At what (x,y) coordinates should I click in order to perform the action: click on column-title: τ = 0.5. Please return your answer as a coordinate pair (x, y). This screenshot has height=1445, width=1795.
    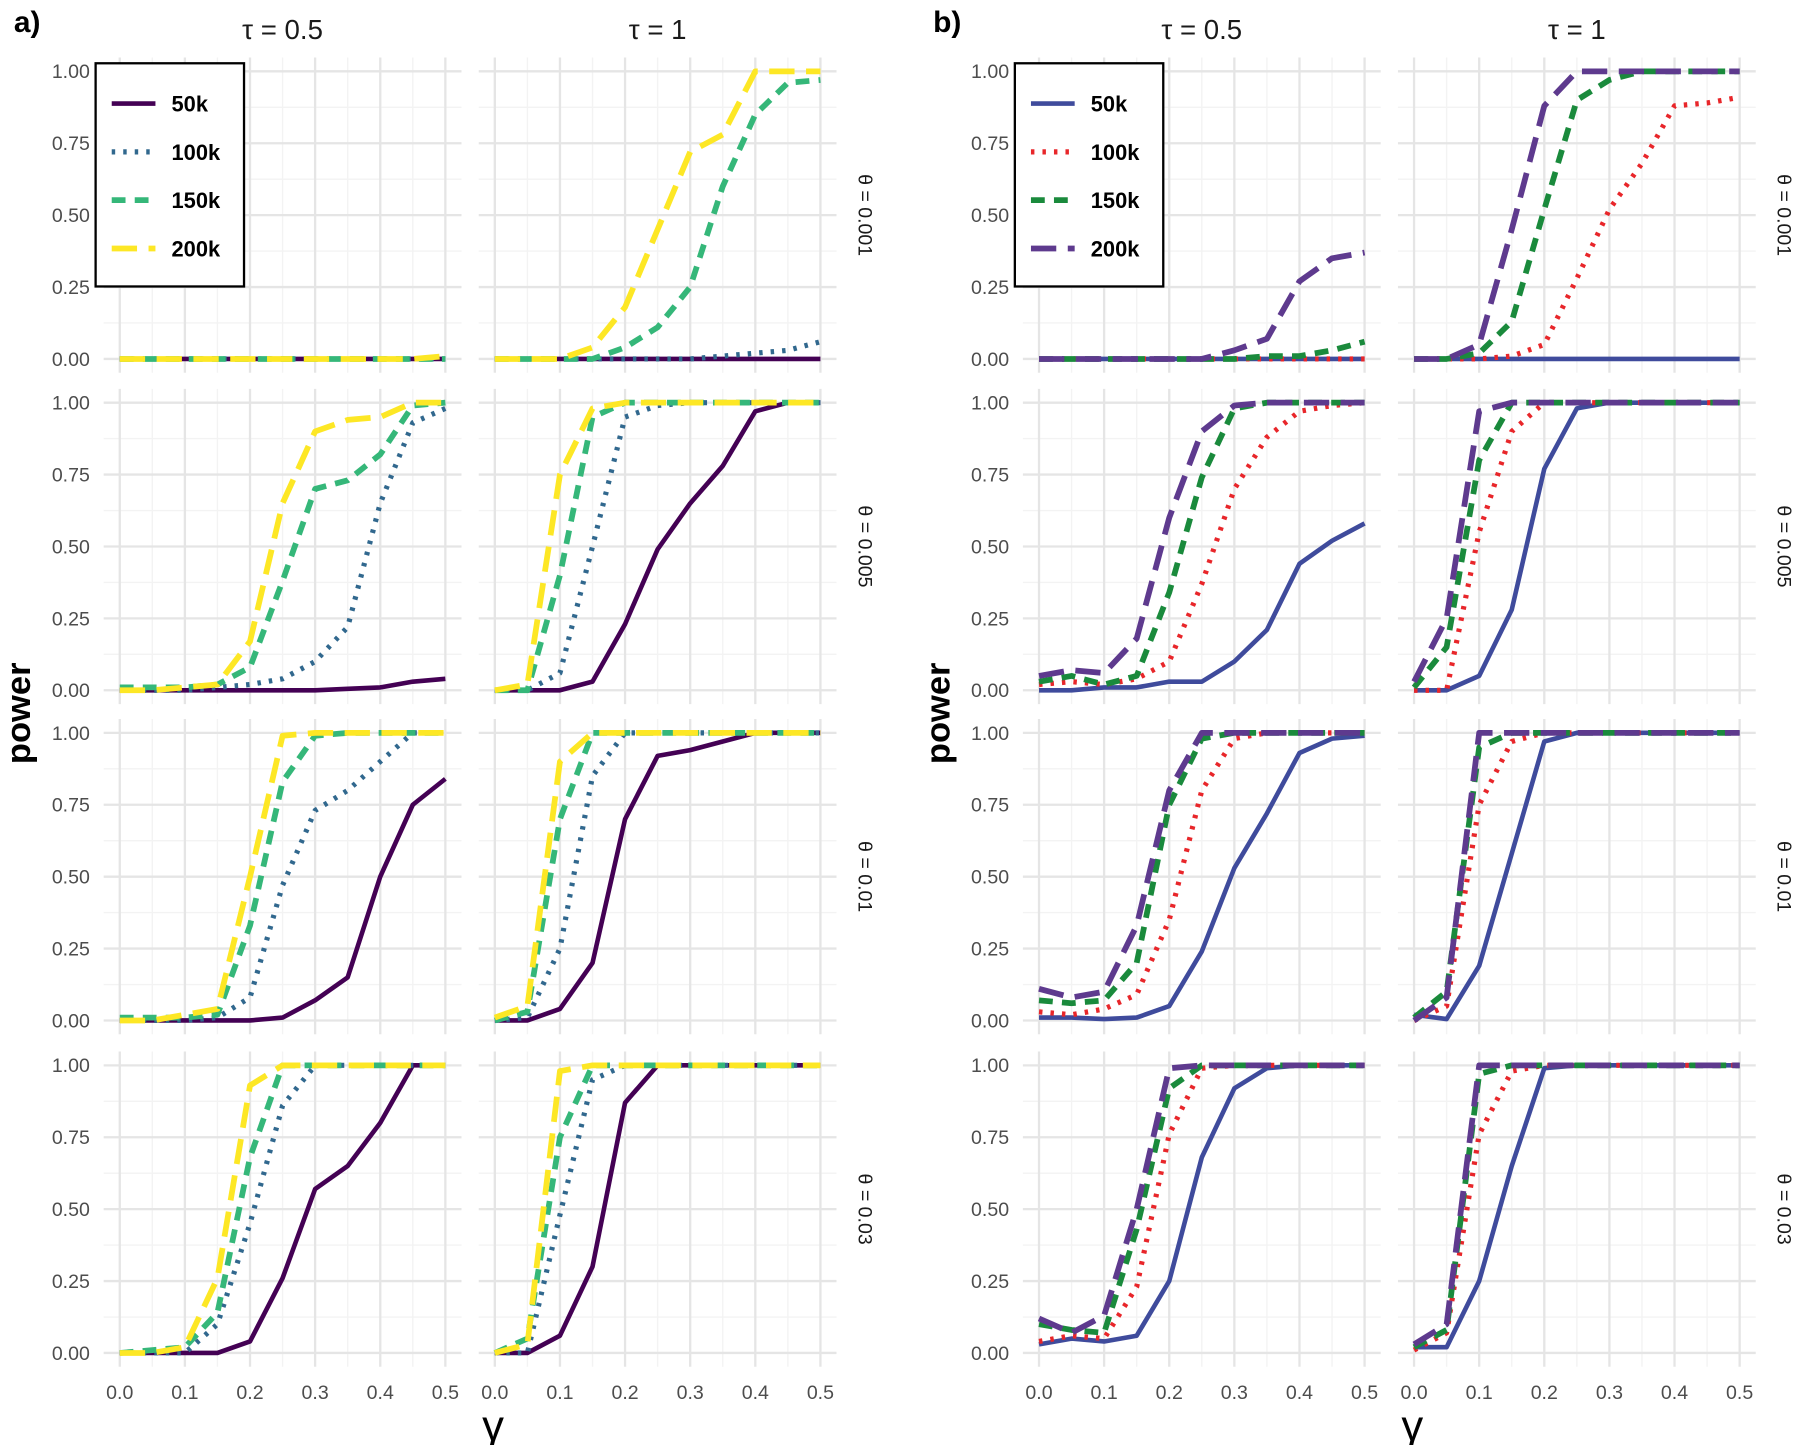
    Looking at the image, I should click on (1201, 29).